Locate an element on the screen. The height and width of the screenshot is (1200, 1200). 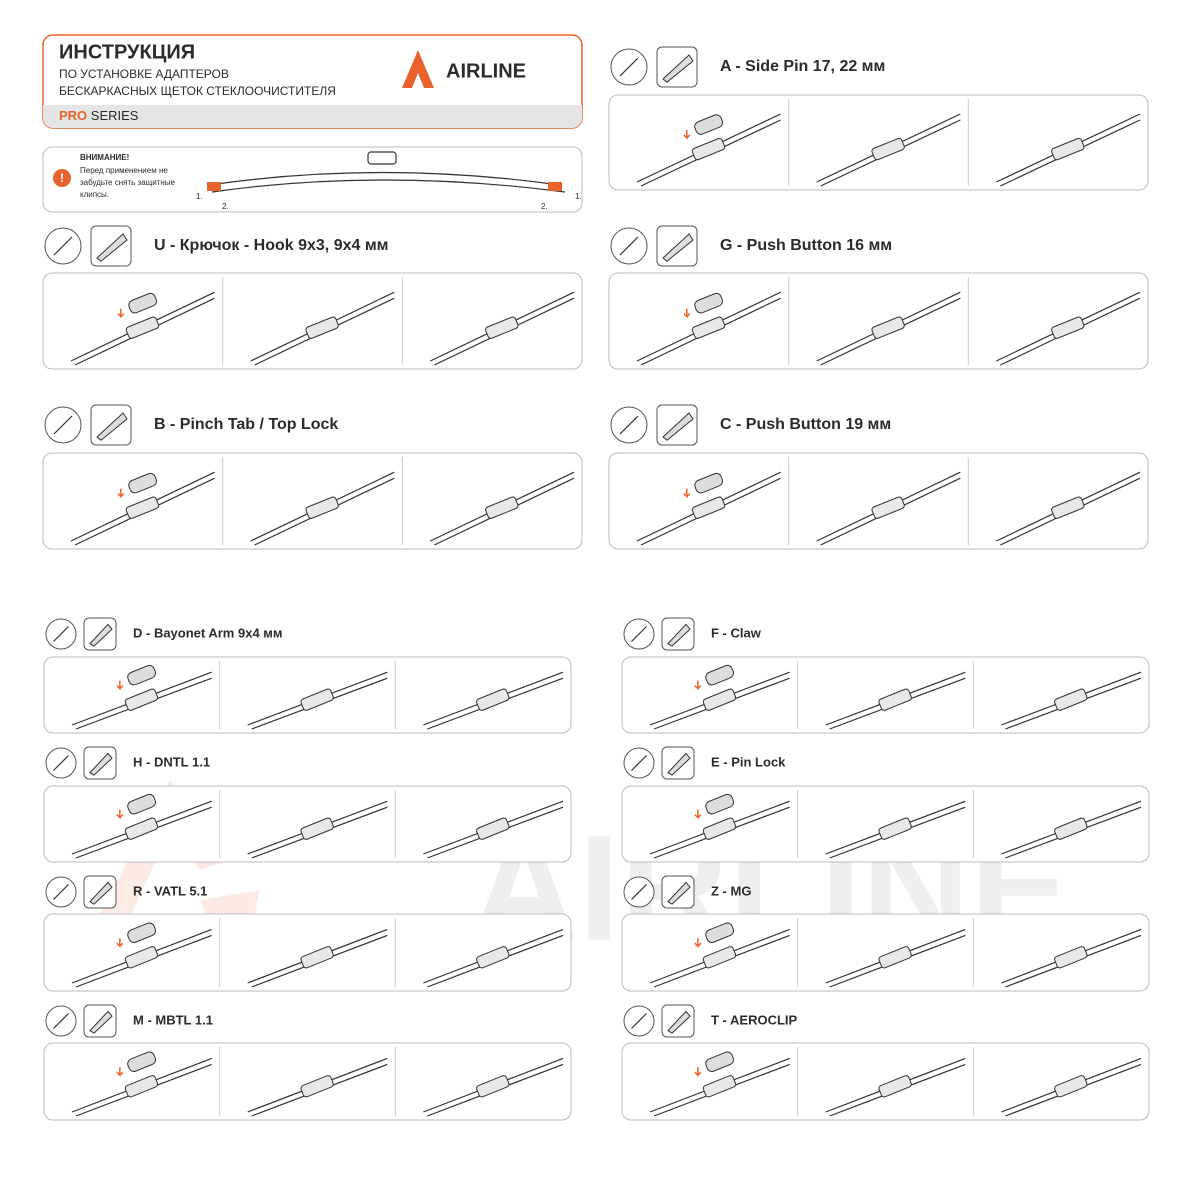
section: Z - MG is located at coordinates (885, 933).